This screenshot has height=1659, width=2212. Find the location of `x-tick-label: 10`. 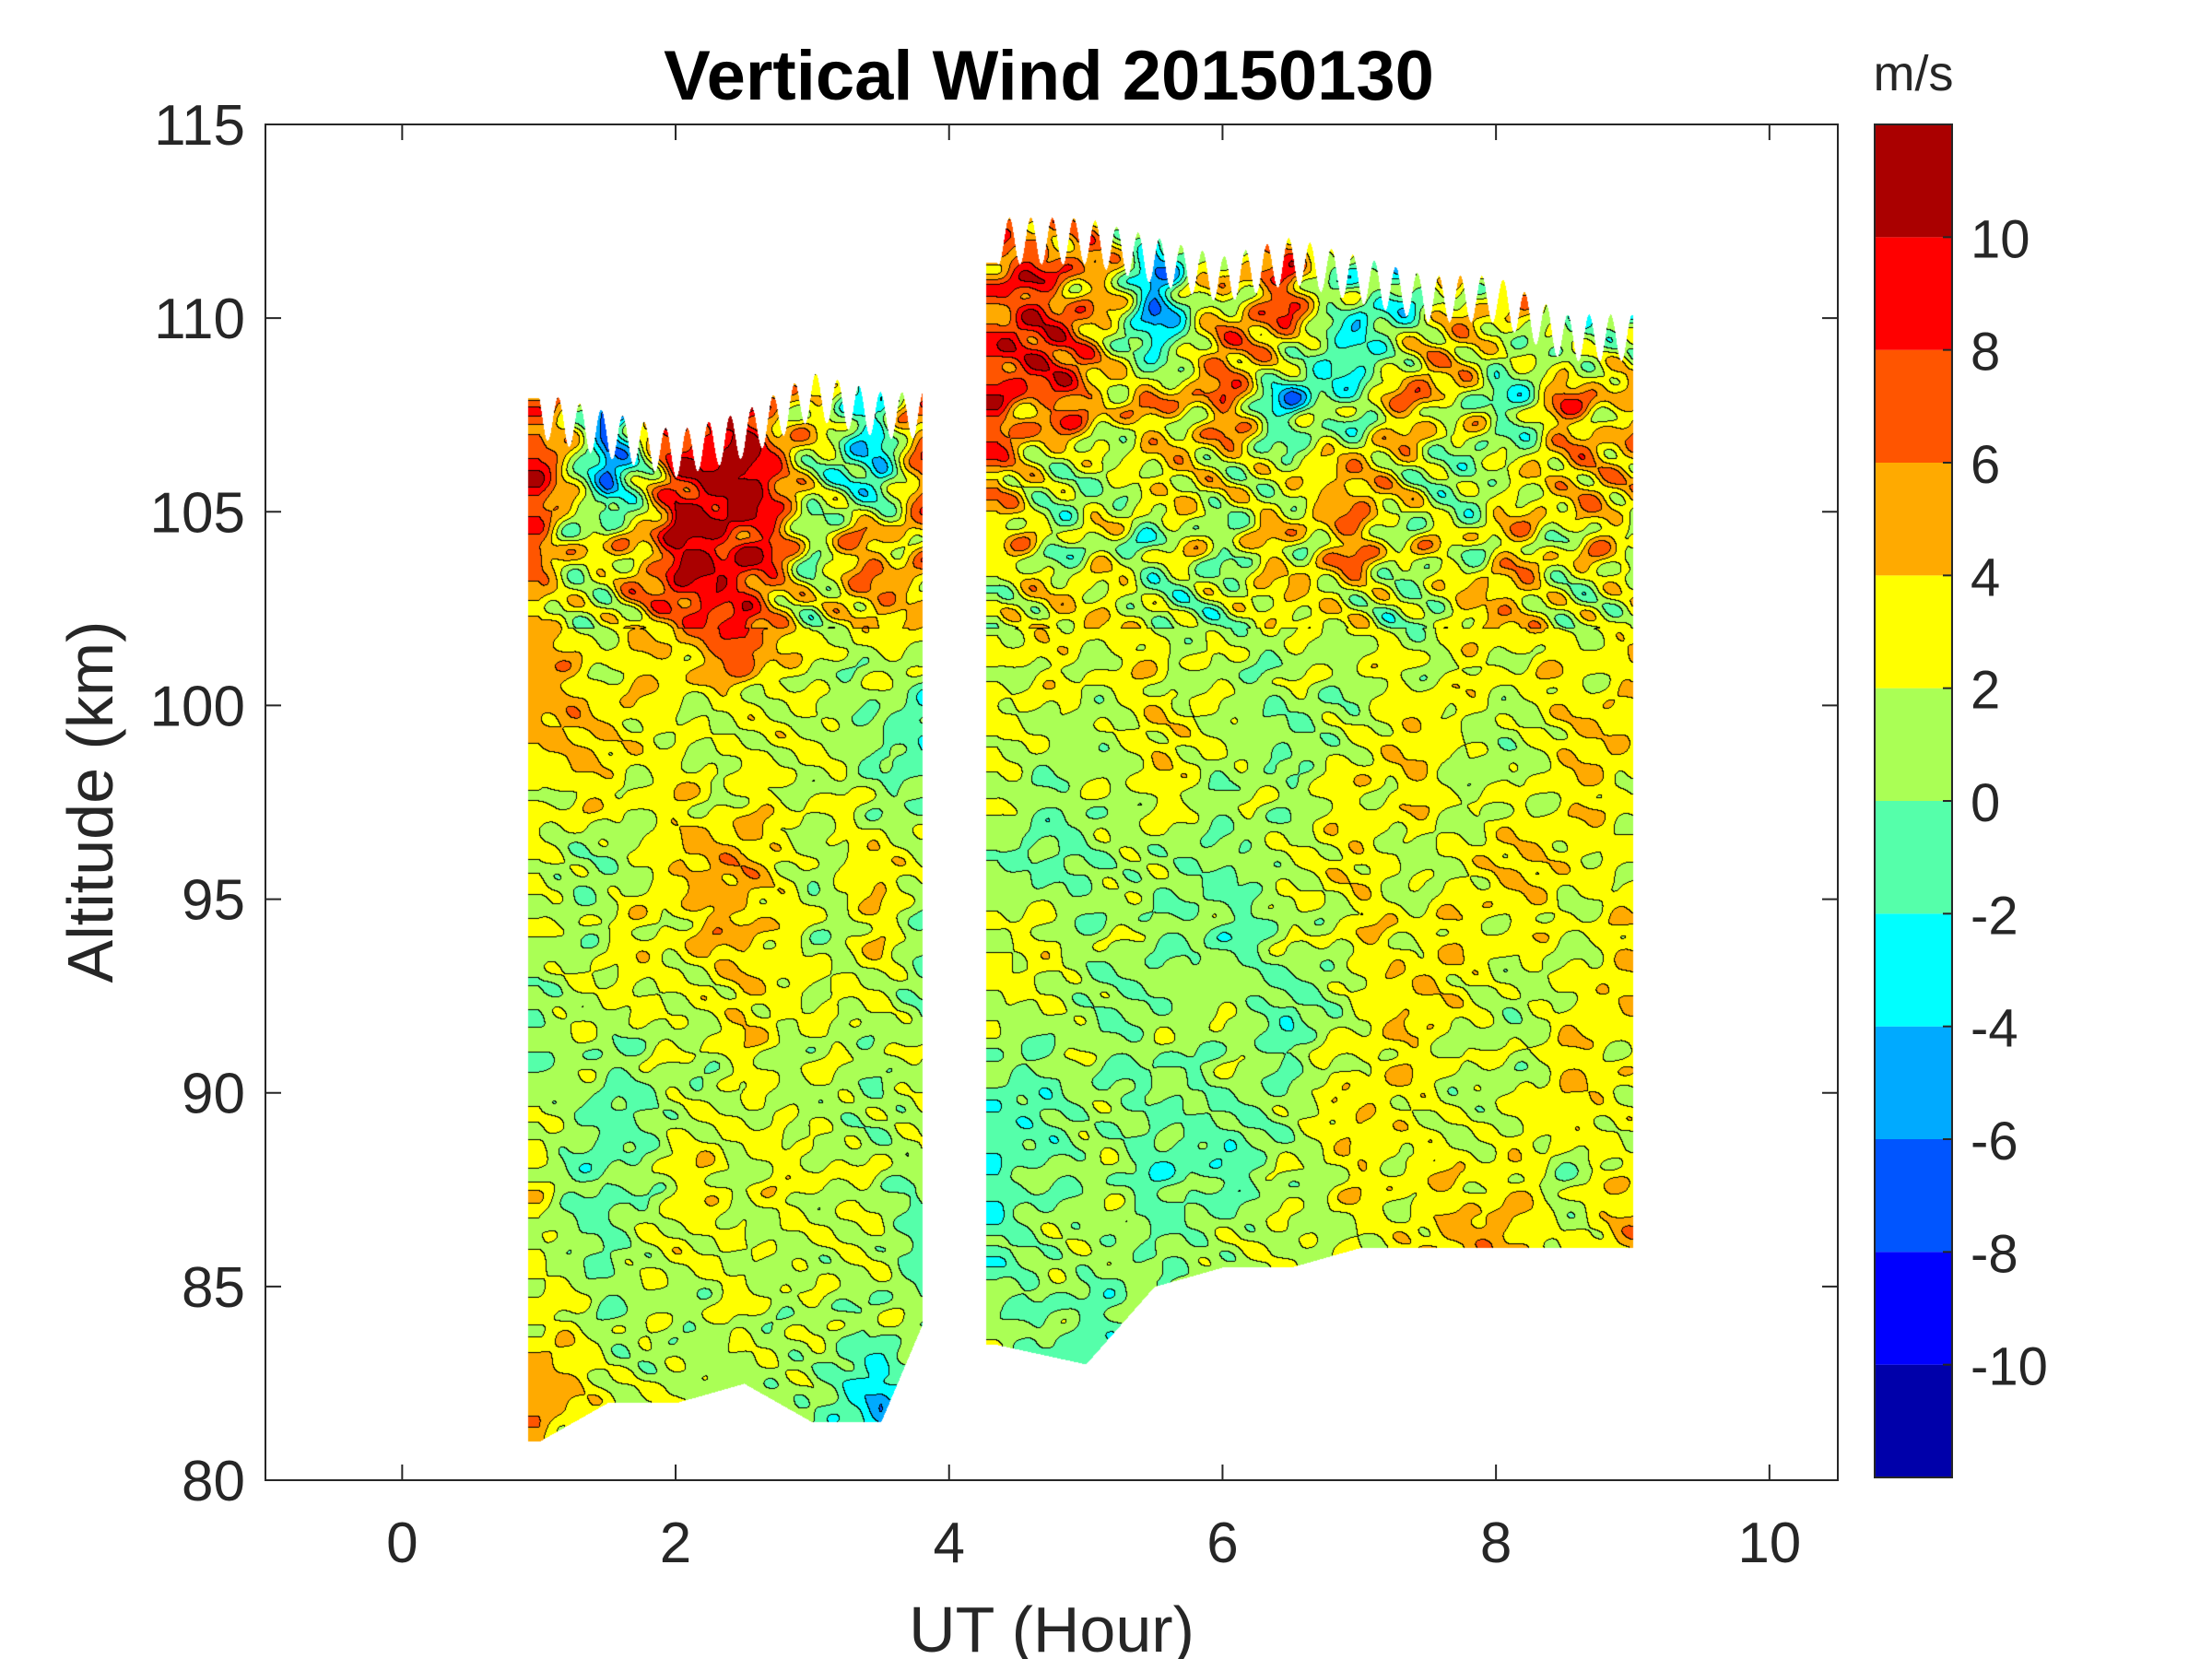

x-tick-label: 10 is located at coordinates (1769, 1543).